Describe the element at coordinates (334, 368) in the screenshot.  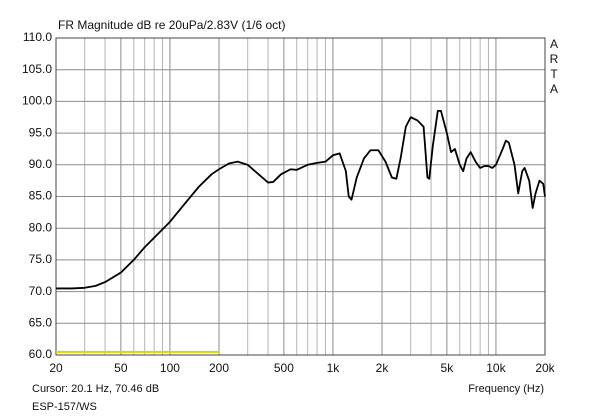
I see `x-tick-label: 1k` at that location.